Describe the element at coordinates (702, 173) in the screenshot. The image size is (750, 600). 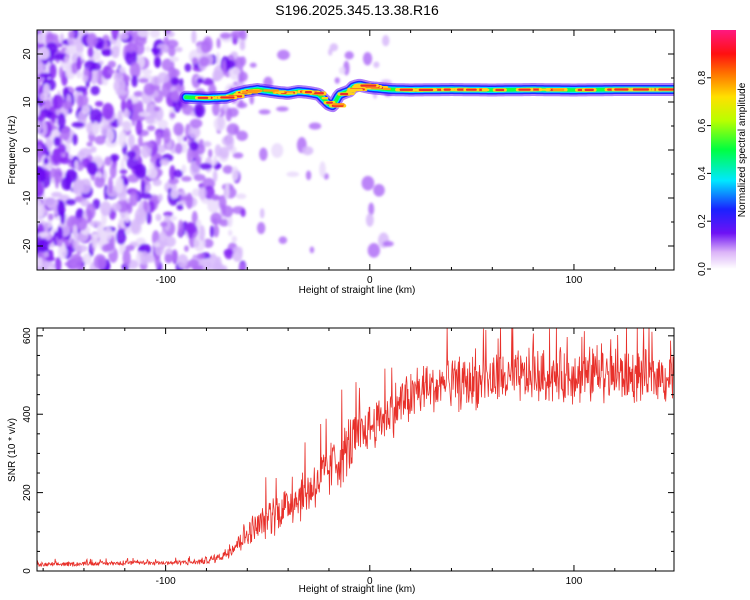
I see `colorbar-tick-label: 0.4` at that location.